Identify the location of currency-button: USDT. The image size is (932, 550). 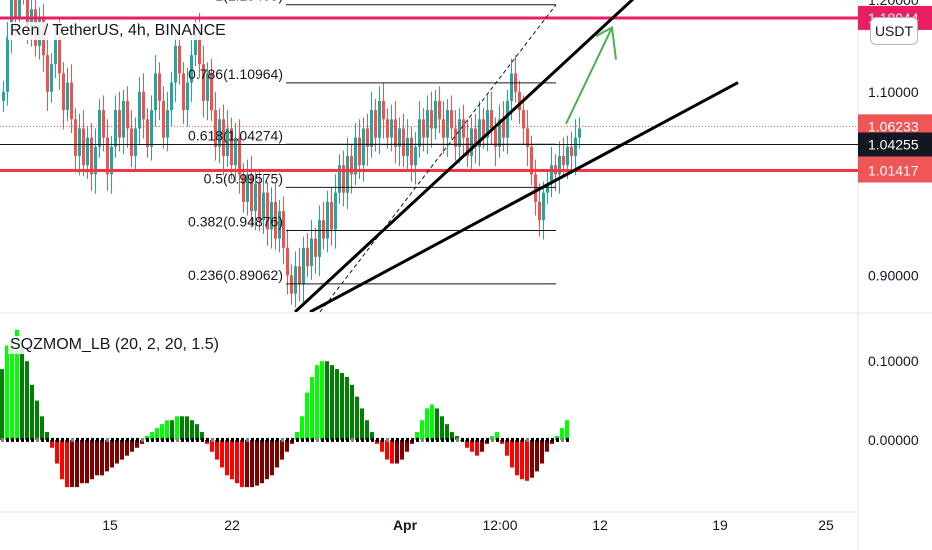
(894, 31).